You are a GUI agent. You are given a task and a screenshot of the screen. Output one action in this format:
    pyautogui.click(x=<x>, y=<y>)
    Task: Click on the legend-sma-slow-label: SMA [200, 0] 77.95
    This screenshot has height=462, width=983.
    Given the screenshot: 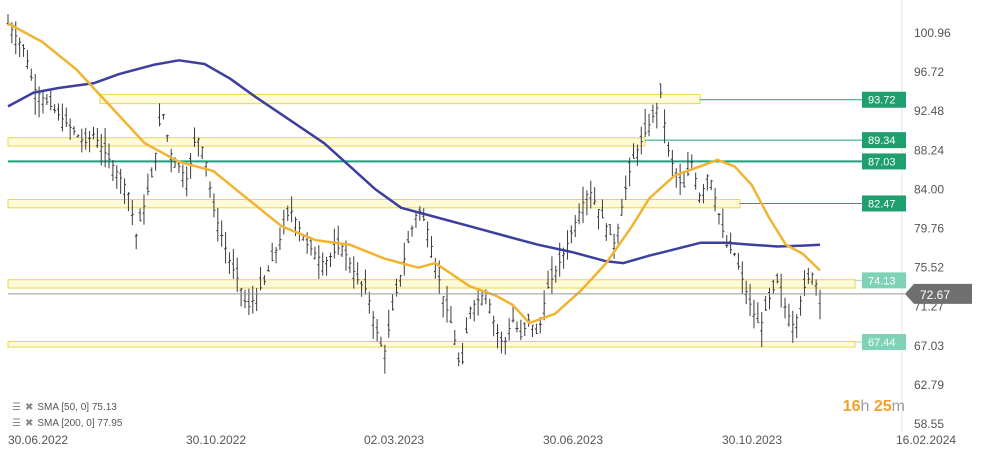 What is the action you would take?
    pyautogui.click(x=80, y=423)
    